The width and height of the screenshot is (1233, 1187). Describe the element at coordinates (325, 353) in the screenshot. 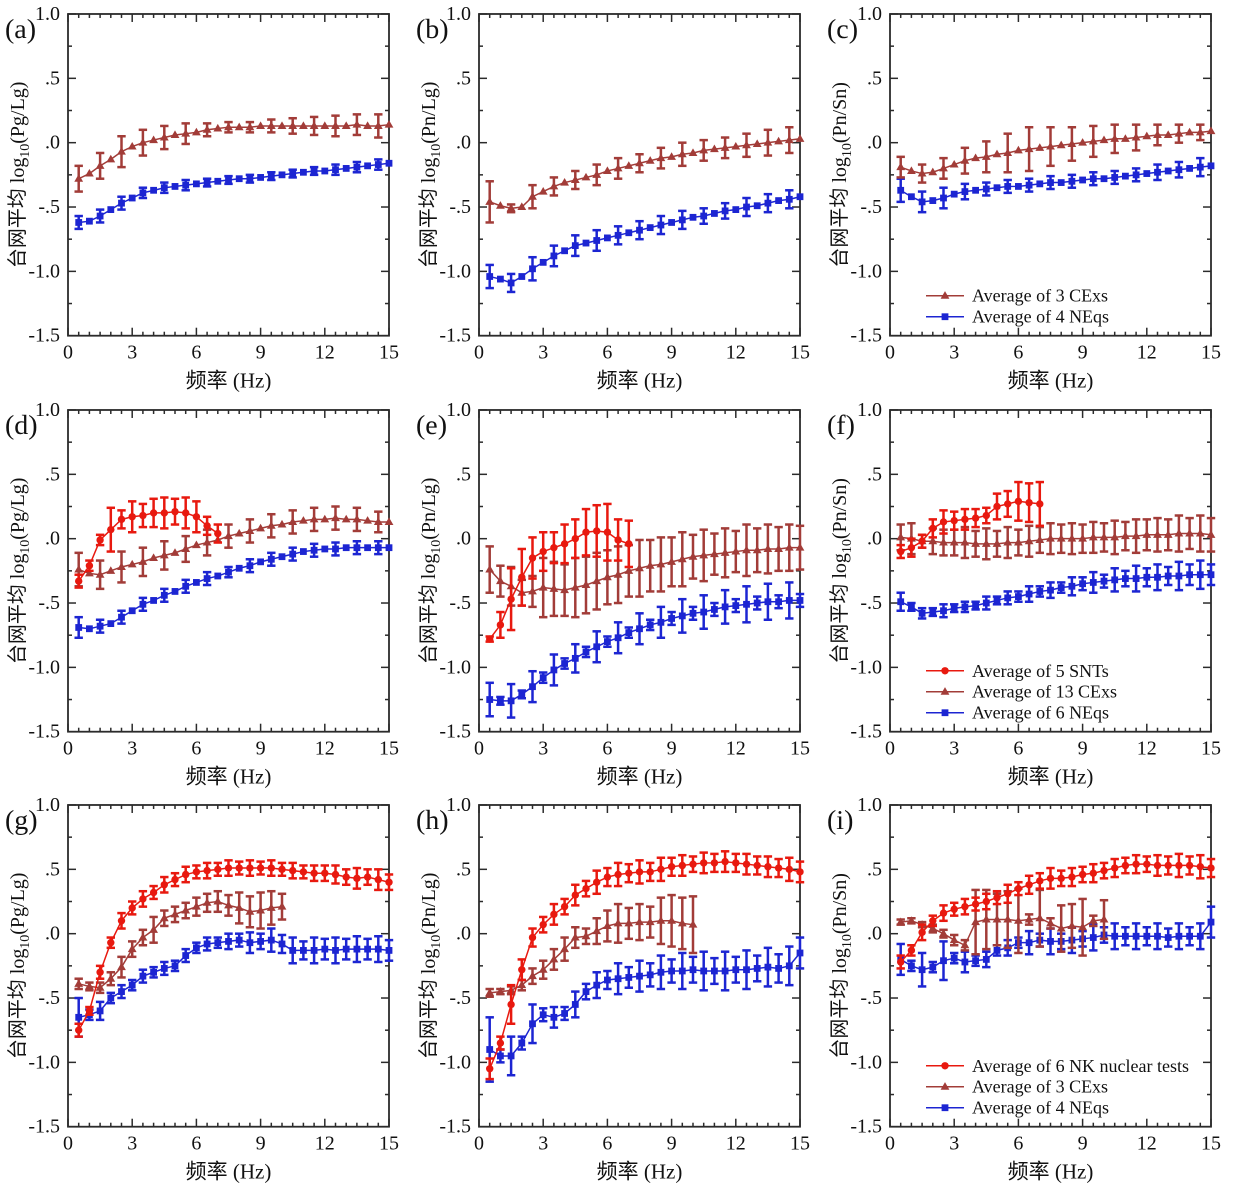

I see `svg-text: 12` at that location.